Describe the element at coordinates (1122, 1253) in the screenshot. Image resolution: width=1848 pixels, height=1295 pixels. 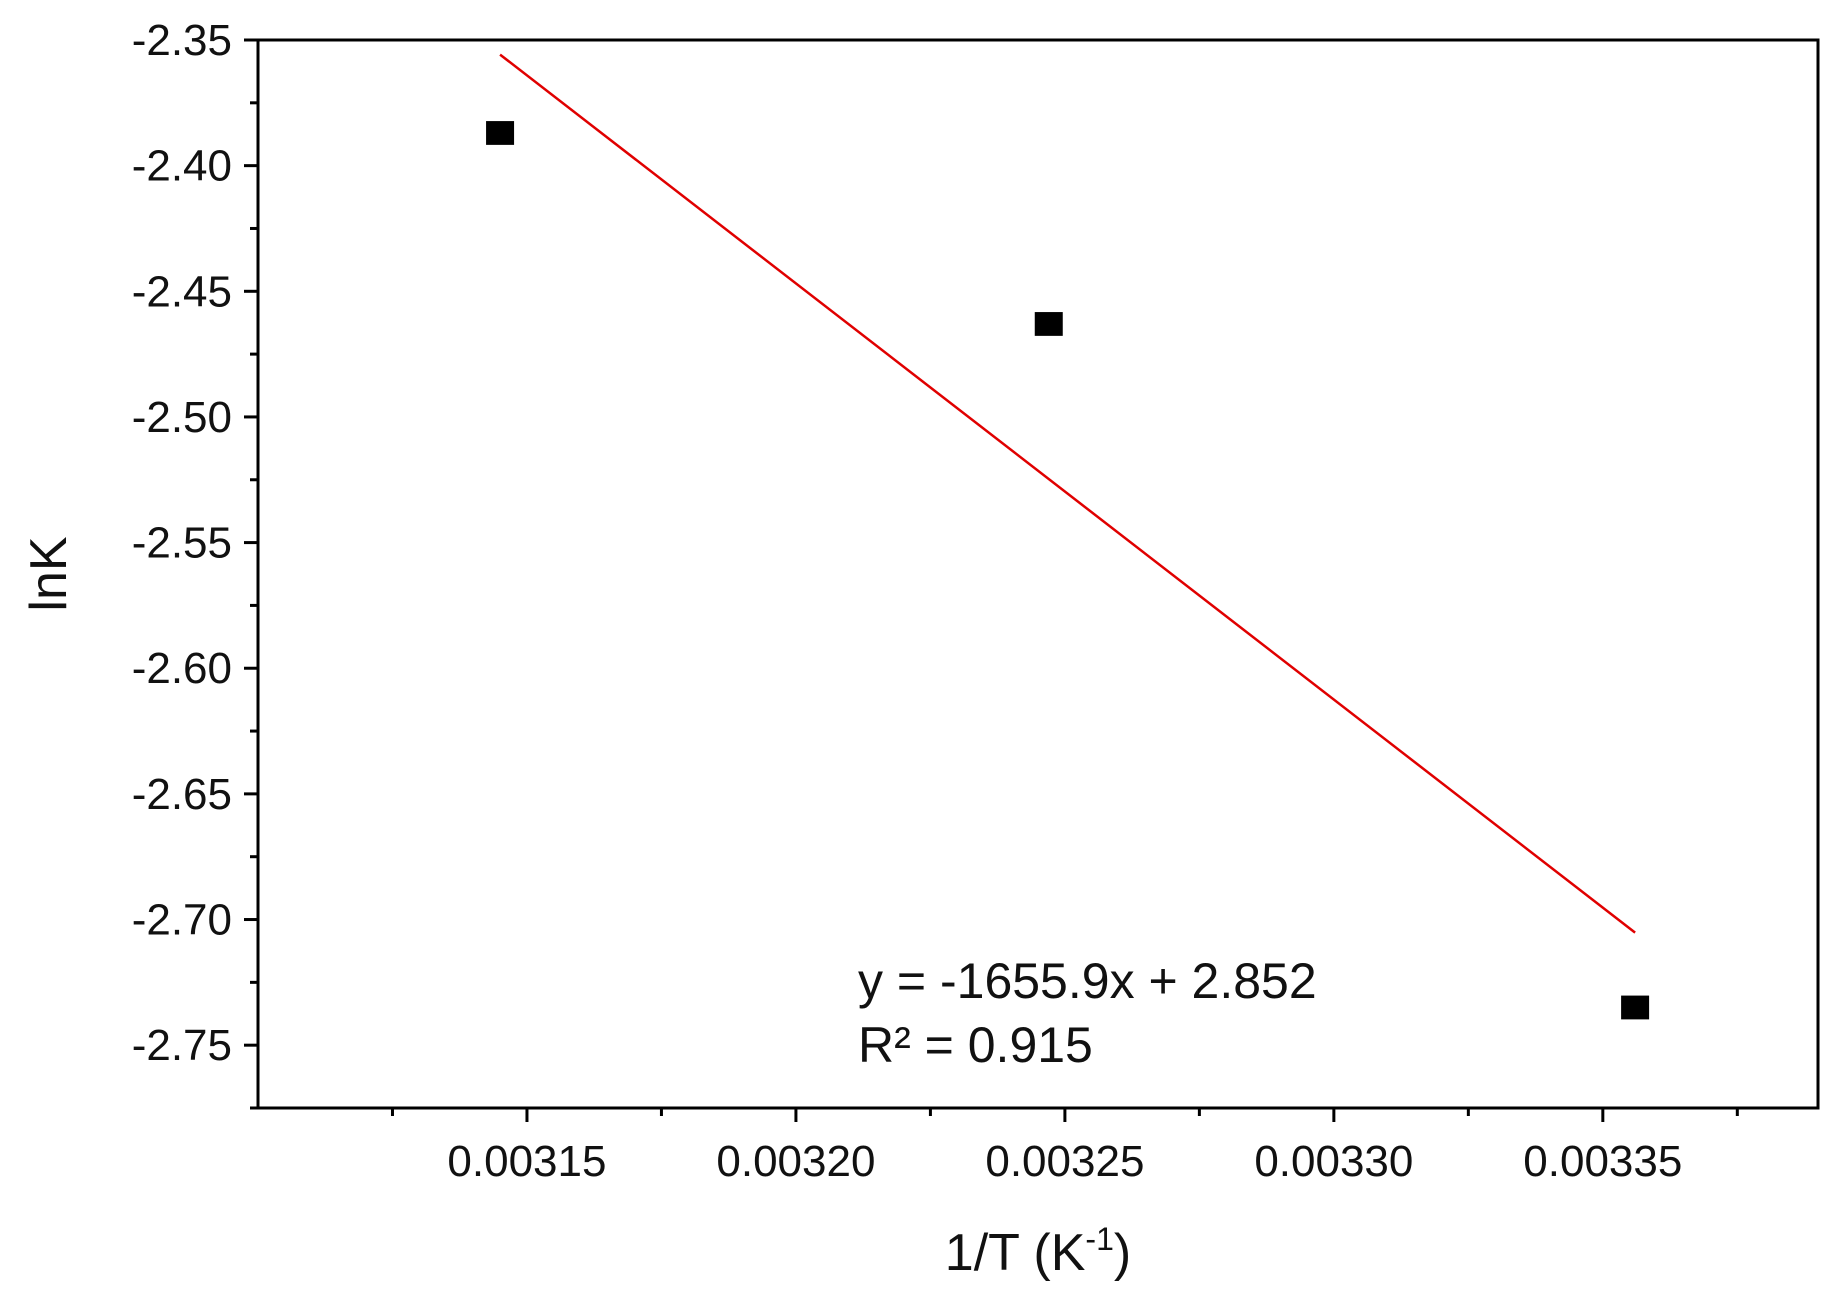
I see `x-axis-title-suffix: )` at that location.